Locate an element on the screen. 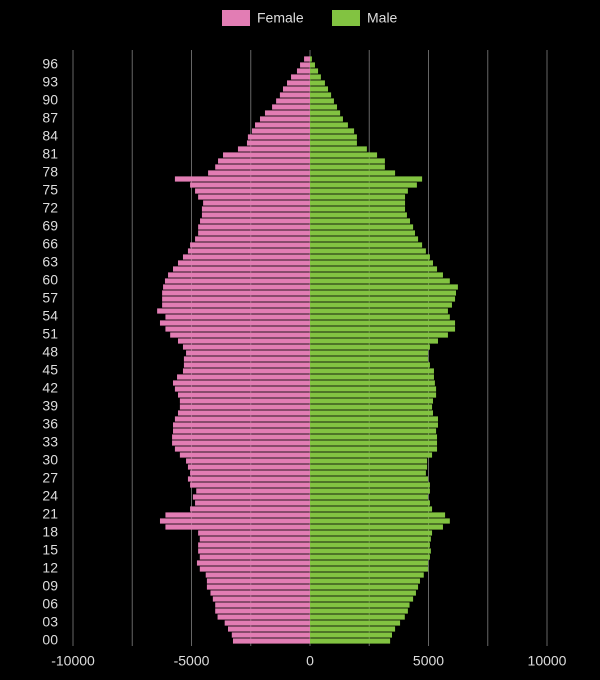 The image size is (600, 680). x-tick-label: -5000 is located at coordinates (192, 661).